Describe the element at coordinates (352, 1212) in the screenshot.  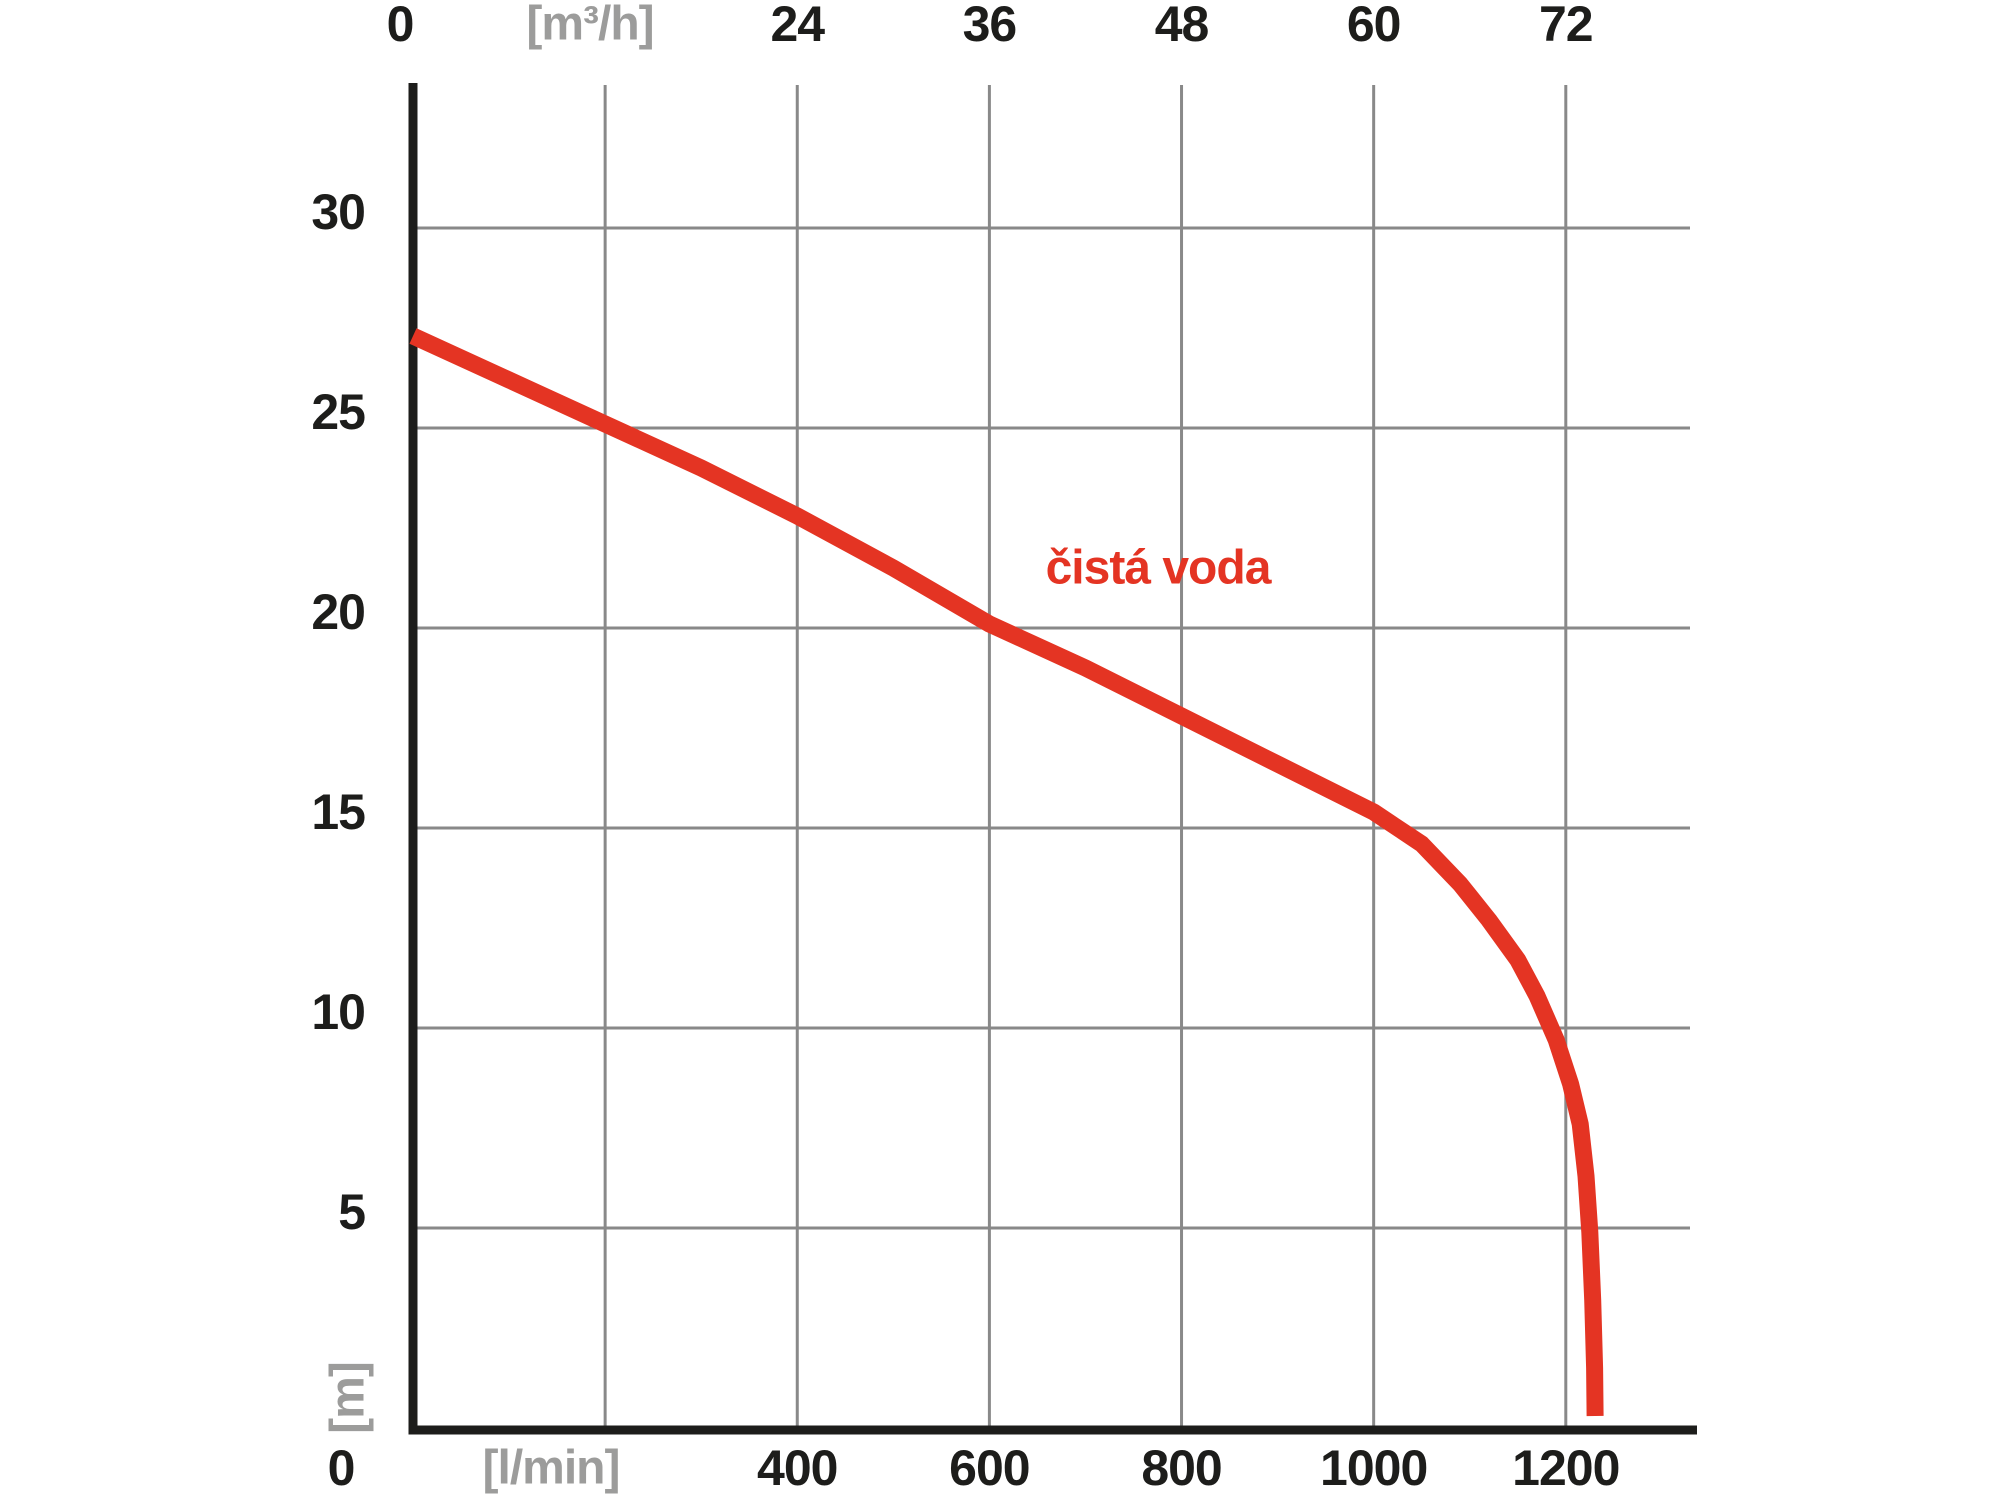
I see `left-axis-tick-5: 5` at that location.